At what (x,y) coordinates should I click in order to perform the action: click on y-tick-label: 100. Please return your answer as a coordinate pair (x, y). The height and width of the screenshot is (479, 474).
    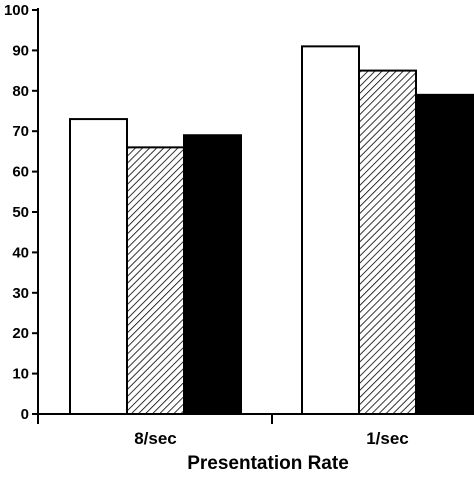
    Looking at the image, I should click on (16, 10).